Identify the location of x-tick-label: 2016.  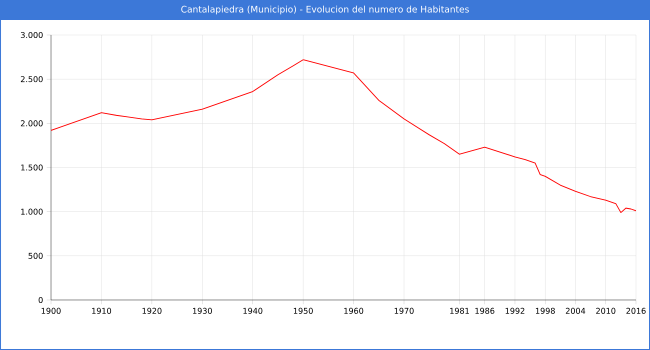
(636, 311).